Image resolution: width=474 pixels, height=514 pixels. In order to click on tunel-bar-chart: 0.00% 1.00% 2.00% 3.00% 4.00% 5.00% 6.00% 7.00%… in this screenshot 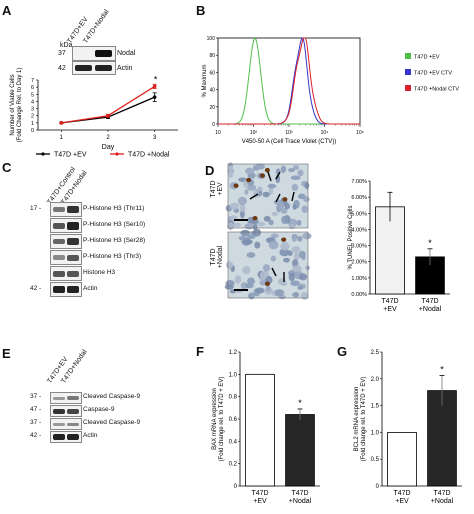, I will do `click(399, 246)`.